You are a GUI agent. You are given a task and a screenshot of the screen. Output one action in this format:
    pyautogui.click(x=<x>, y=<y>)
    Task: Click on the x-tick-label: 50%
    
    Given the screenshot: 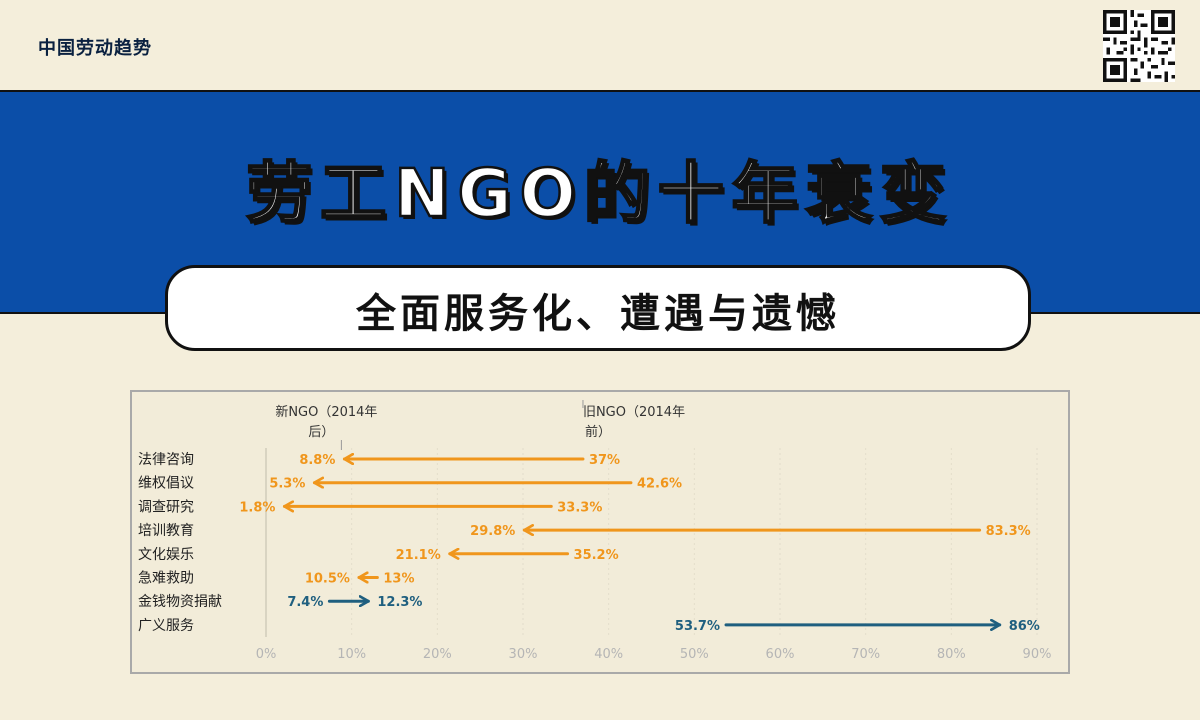 What is the action you would take?
    pyautogui.click(x=694, y=654)
    